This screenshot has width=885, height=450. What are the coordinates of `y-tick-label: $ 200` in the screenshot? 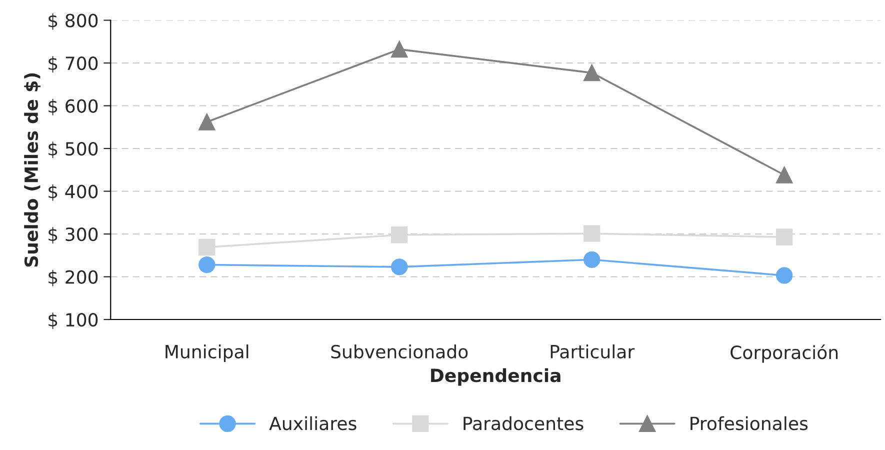 It's located at (73, 278).